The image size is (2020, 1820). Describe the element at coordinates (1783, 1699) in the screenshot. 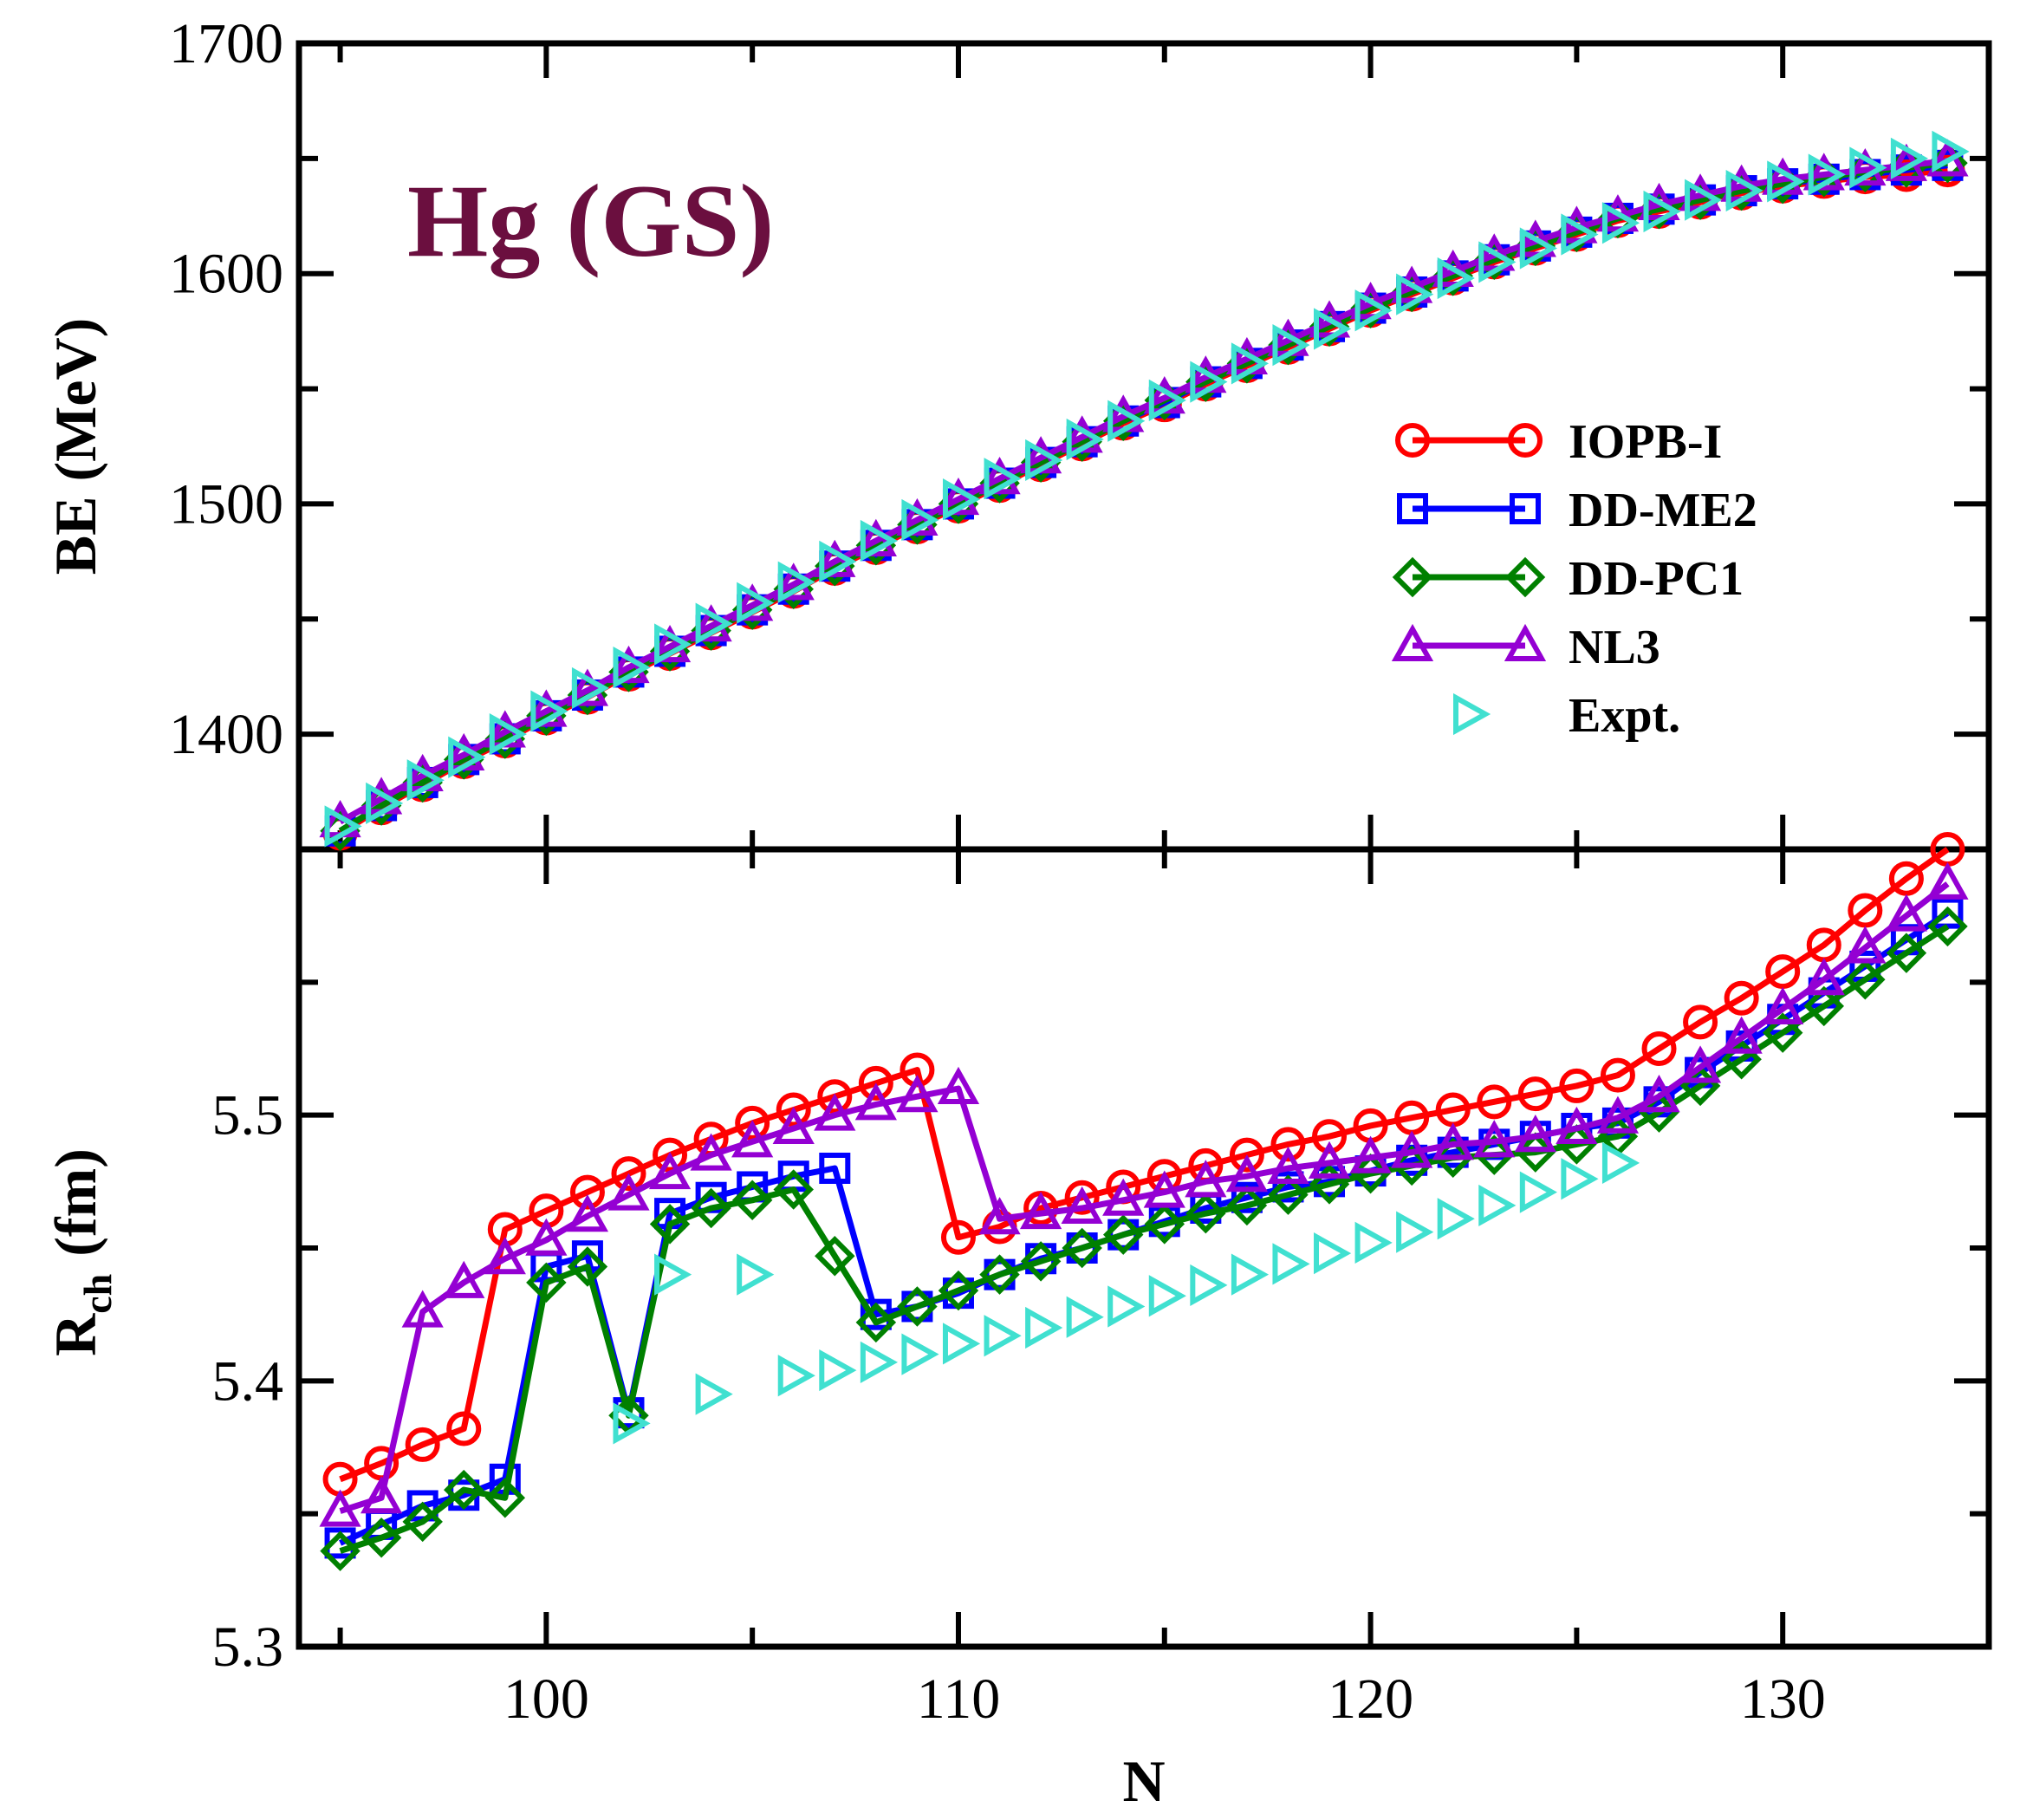

I see `x-tick-label: 130` at that location.